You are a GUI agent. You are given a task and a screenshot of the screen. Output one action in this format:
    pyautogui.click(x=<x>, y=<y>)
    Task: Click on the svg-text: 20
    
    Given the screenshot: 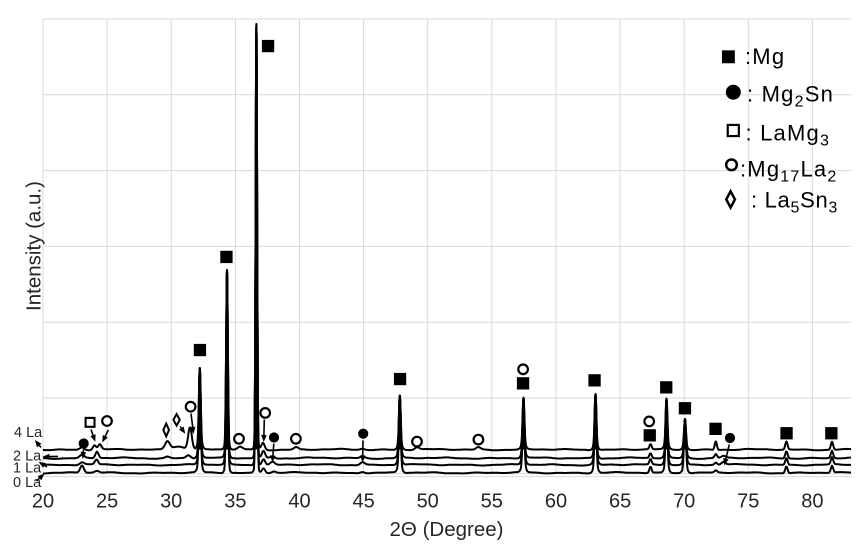 What is the action you would take?
    pyautogui.click(x=43, y=502)
    